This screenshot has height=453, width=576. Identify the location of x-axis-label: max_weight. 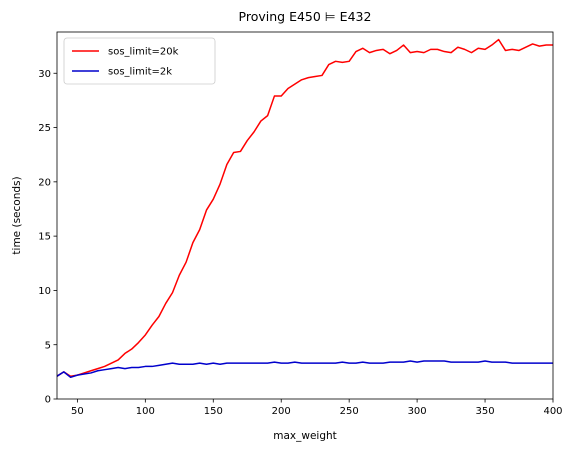
(305, 436).